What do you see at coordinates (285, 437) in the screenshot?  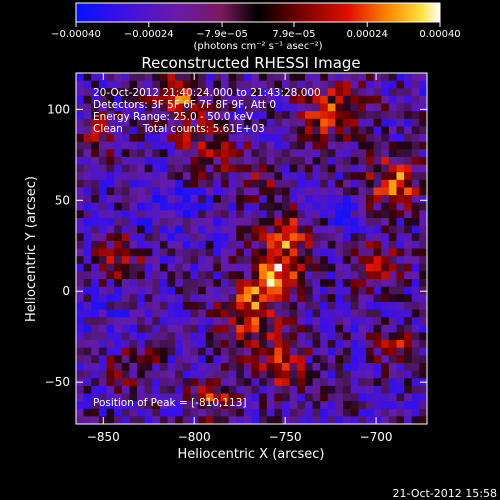 I see `x-tick-label: −750` at bounding box center [285, 437].